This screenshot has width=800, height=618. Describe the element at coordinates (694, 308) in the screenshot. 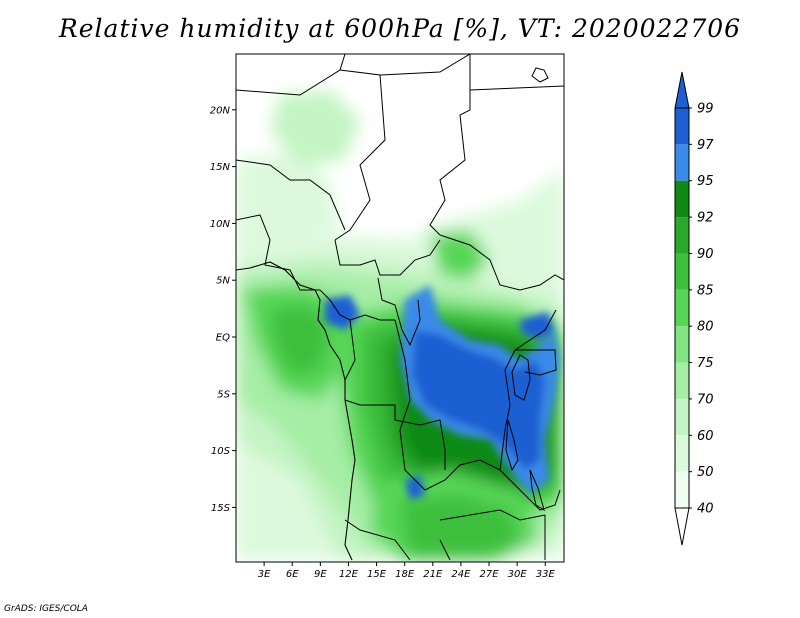

I see `colorbar: 99 97 95 92 90 85 80 75 70 60 50 40` at that location.